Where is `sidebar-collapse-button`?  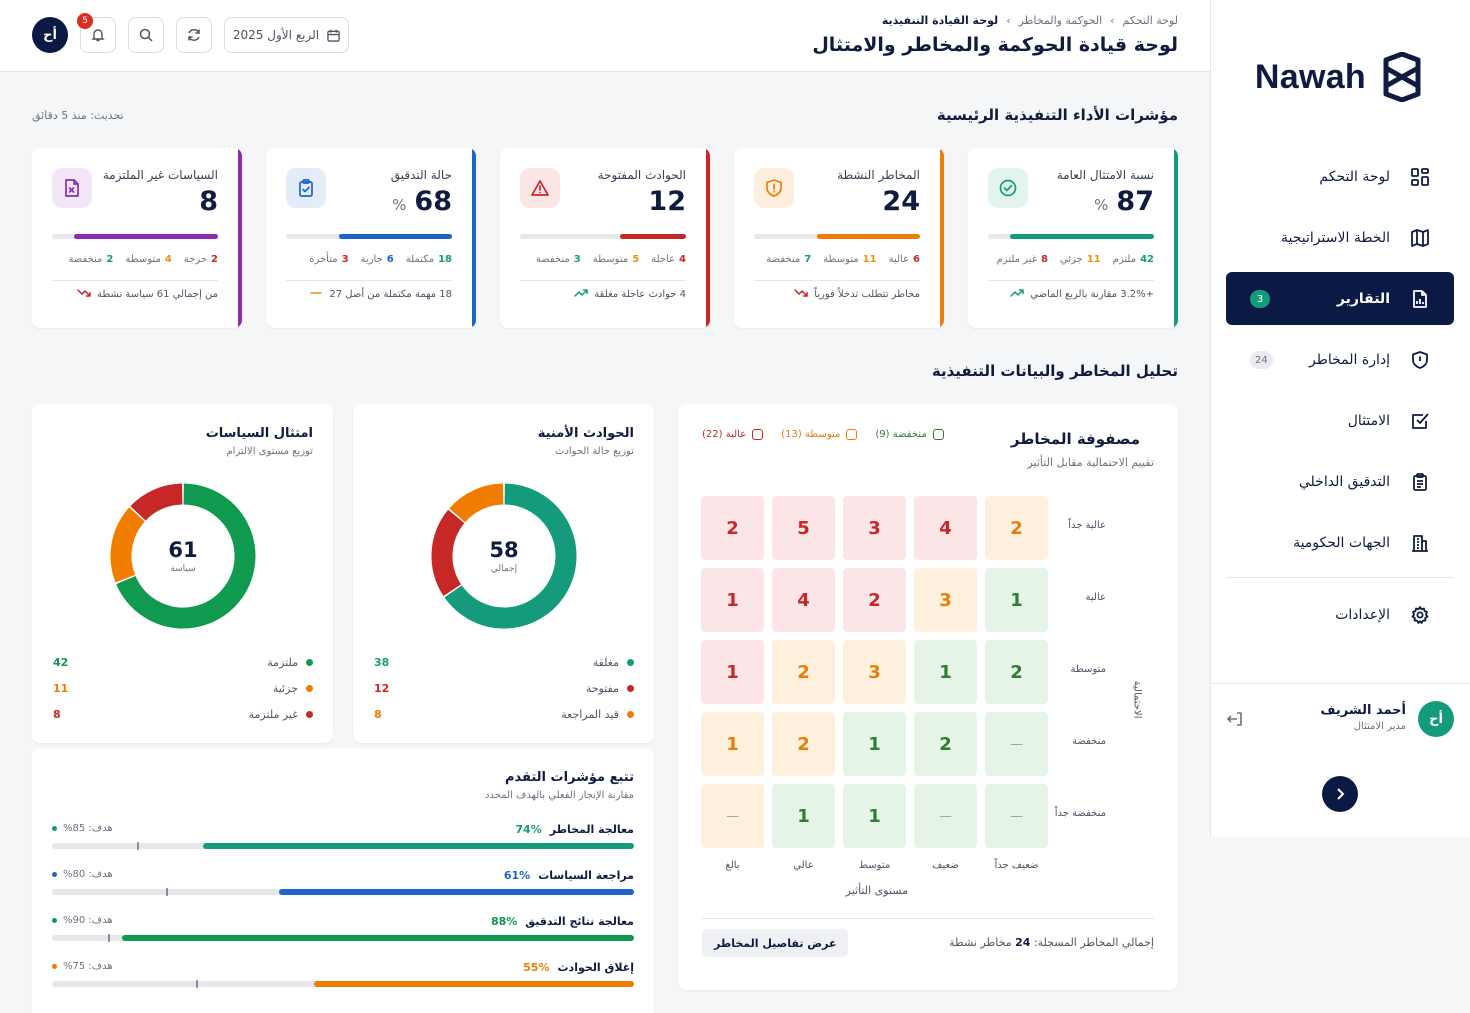 sidebar-collapse-button is located at coordinates (1340, 794).